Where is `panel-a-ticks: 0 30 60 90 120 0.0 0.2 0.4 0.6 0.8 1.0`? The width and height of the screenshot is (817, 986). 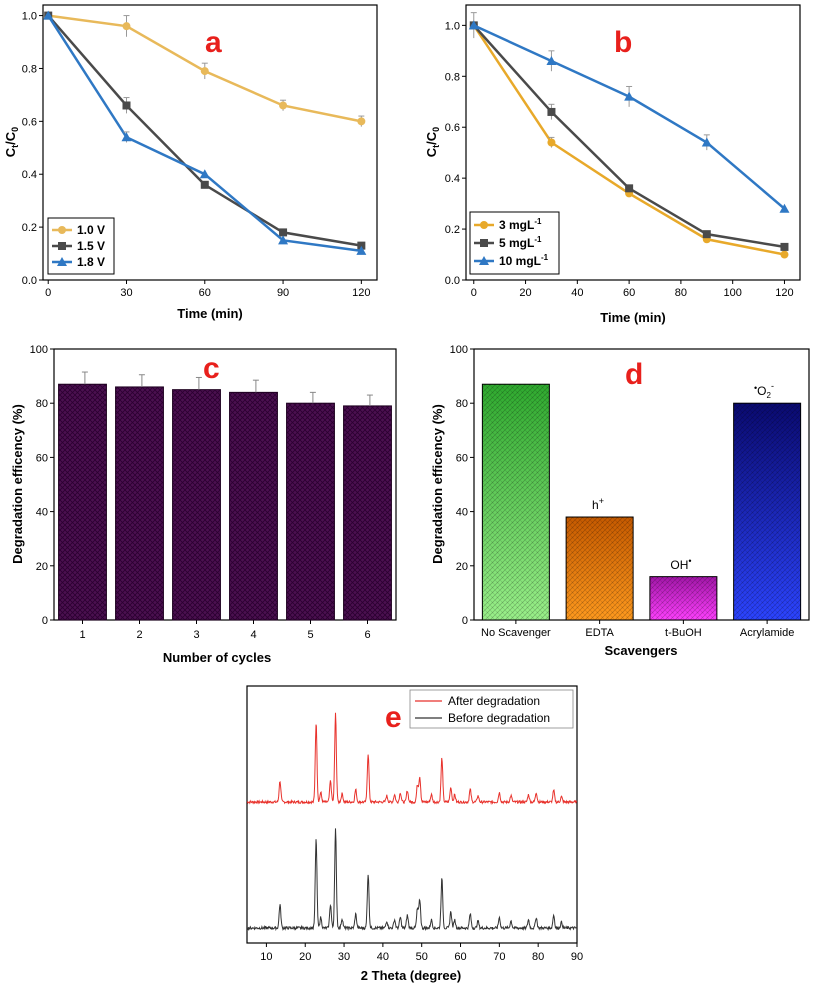 panel-a-ticks: 0 30 60 90 120 0.0 0.2 0.4 0.6 0.8 1.0 is located at coordinates (196, 155).